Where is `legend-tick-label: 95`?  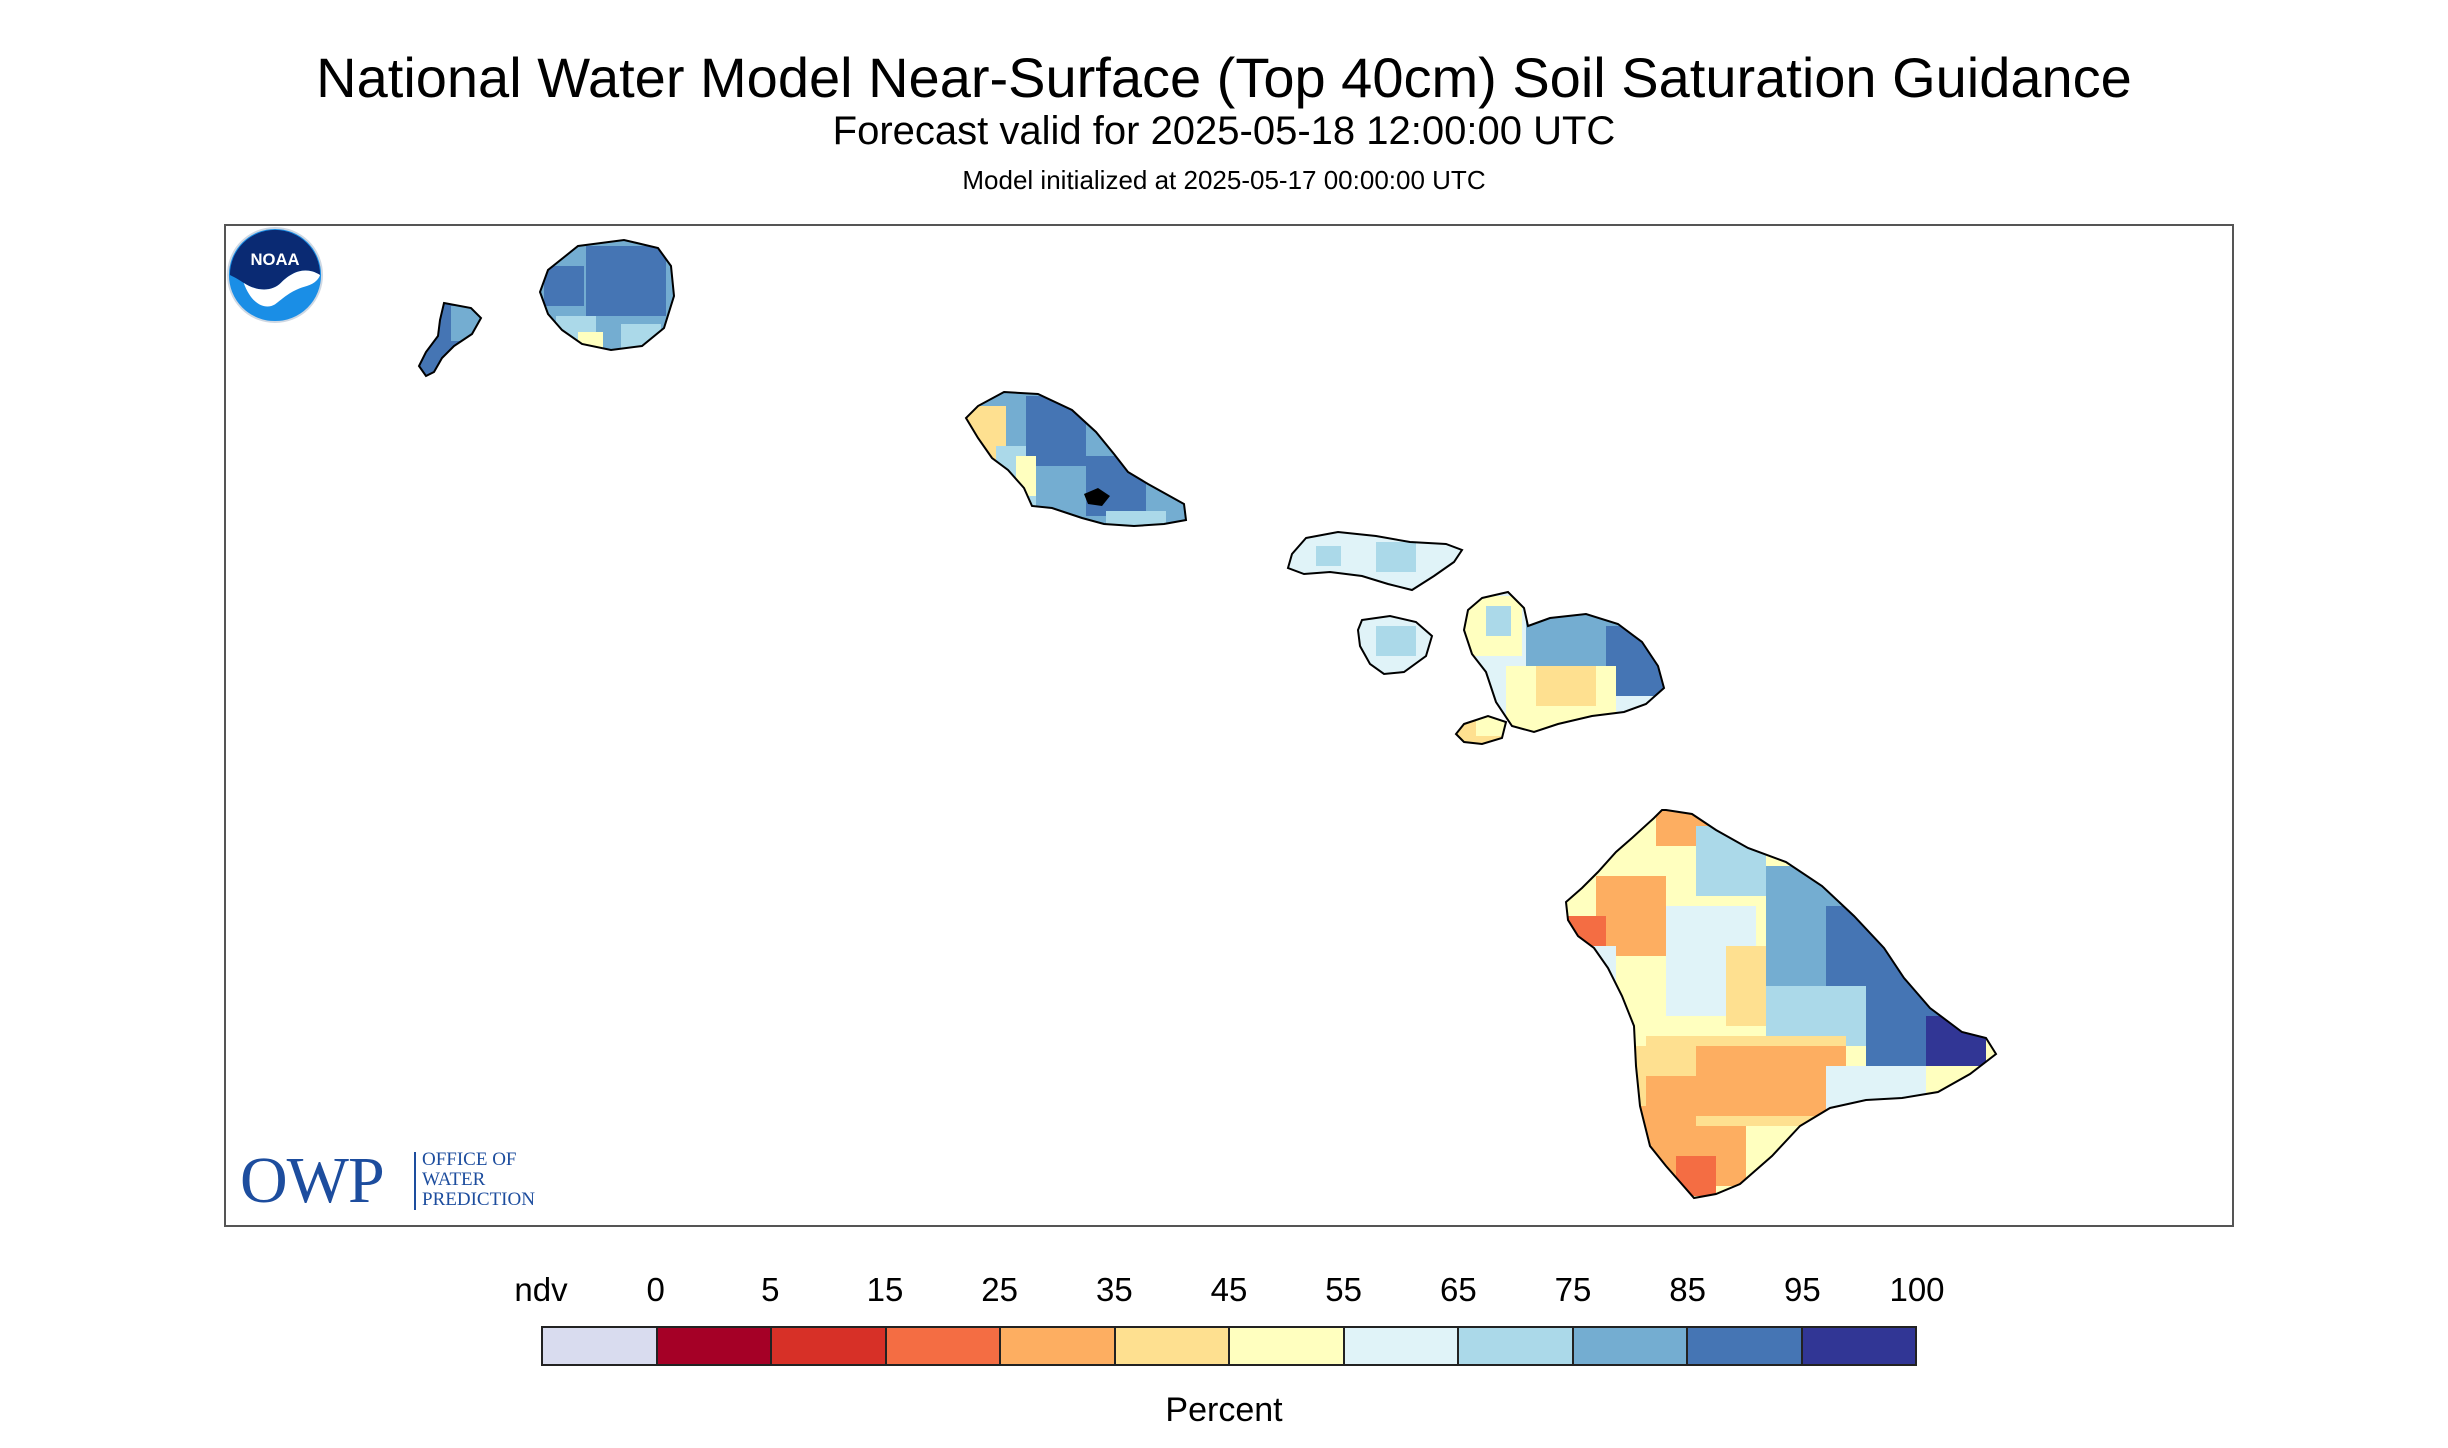 legend-tick-label: 95 is located at coordinates (1802, 1289).